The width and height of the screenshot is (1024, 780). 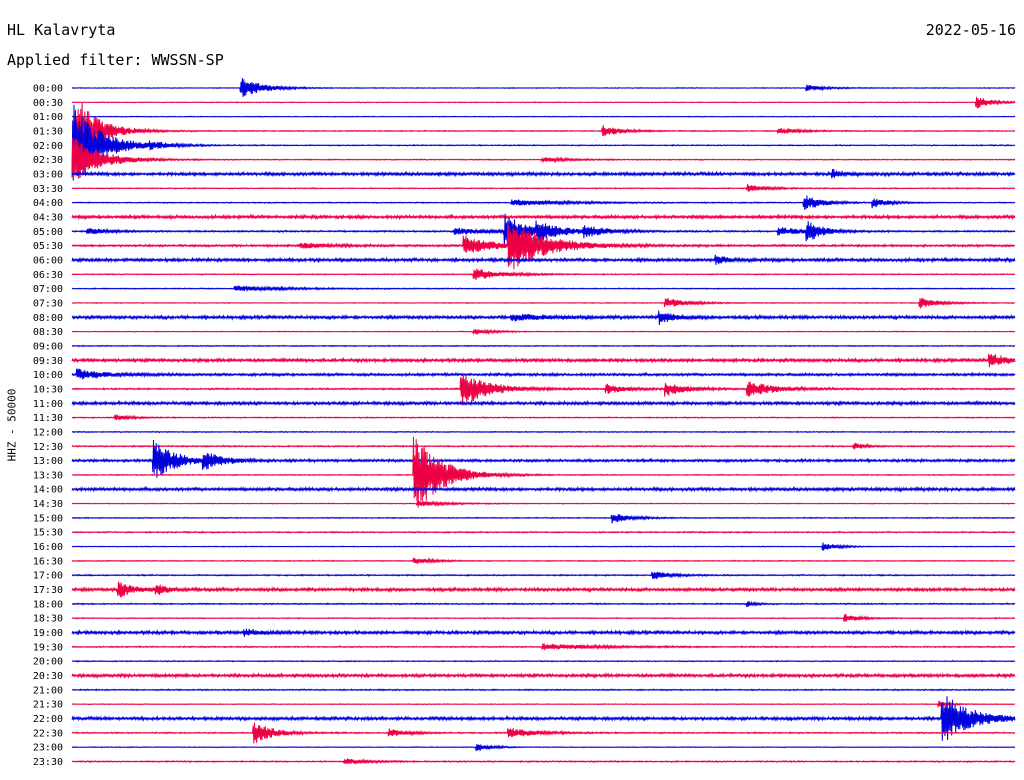 I want to click on time-tick-label: 10:30, so click(x=48, y=389).